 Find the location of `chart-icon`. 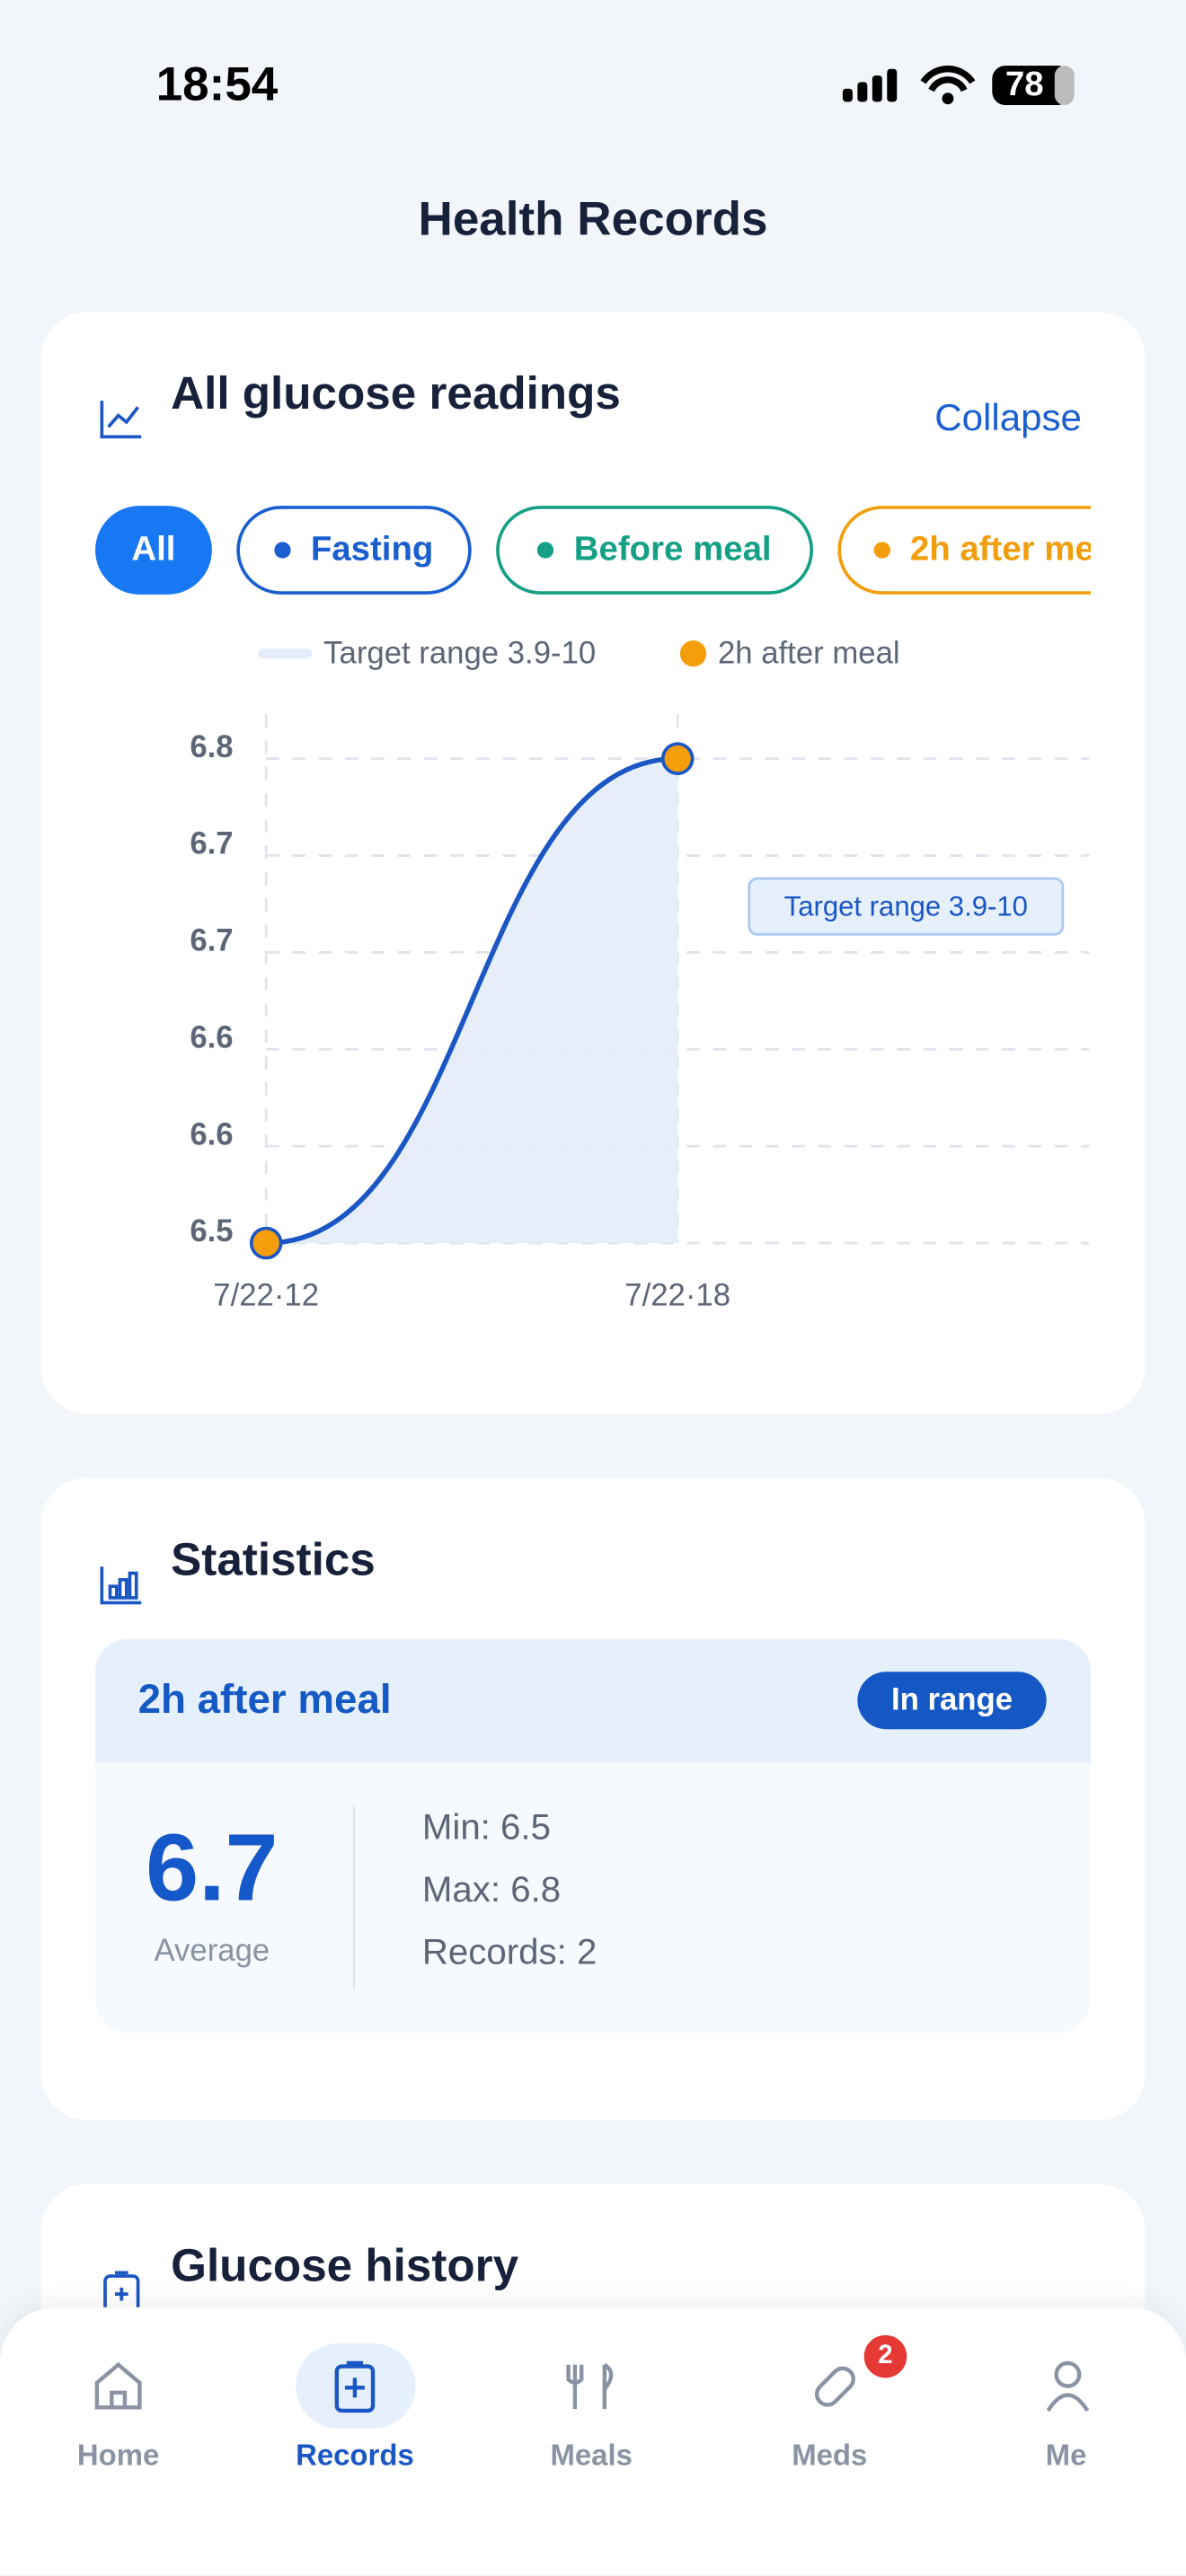

chart-icon is located at coordinates (121, 420).